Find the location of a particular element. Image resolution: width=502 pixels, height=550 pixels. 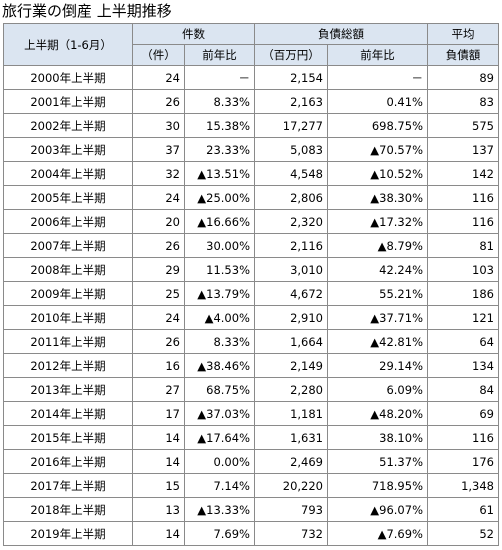

cell-period: 2006年上半期 is located at coordinates (68, 221).